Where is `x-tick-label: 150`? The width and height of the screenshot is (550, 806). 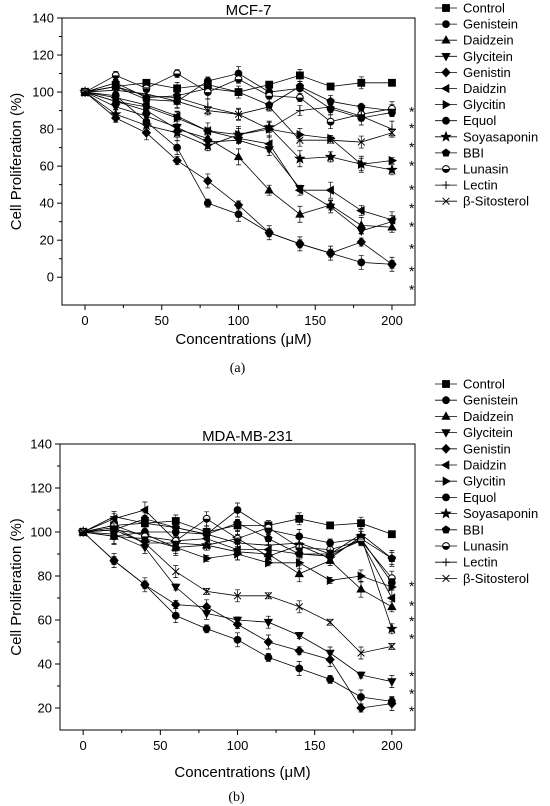
x-tick-label: 150 is located at coordinates (315, 320).